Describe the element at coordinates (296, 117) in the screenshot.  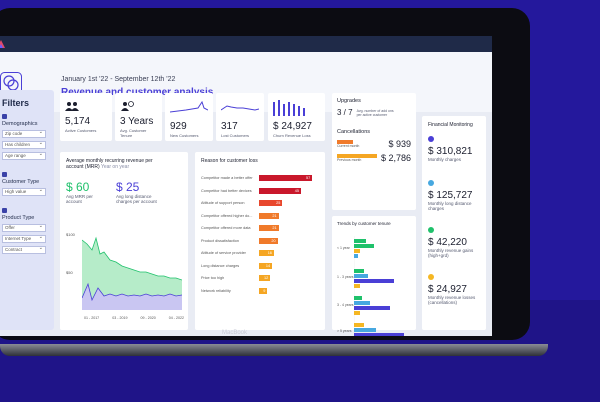
I see `kpi-churn-revenue-loss: $ 24,927 Churn Revenue Loss` at that location.